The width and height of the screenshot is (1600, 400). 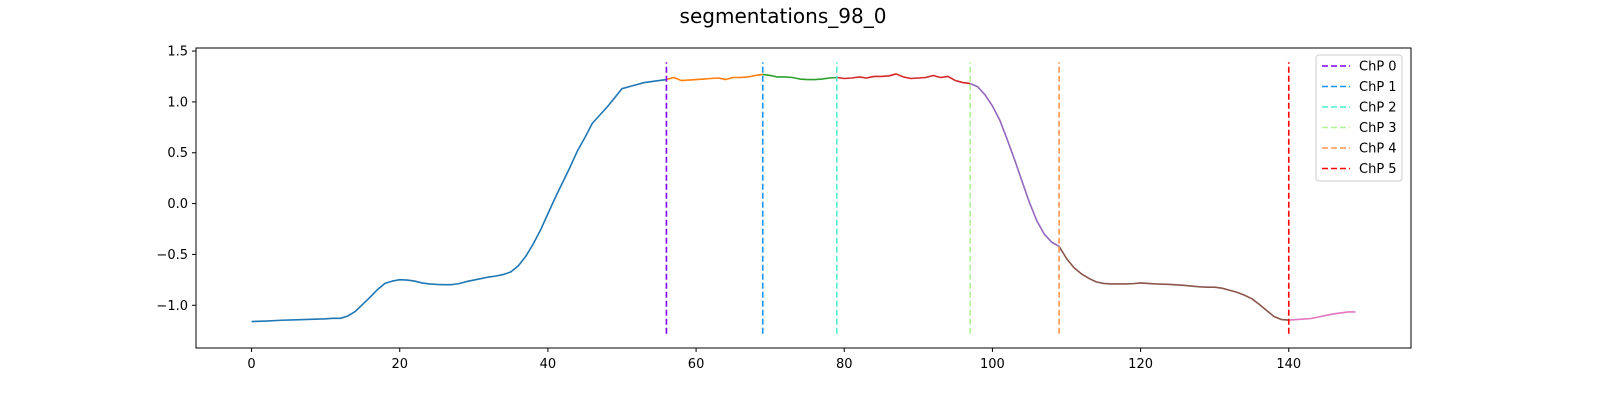 I want to click on x-axis: 0 20 40 60 80 100 120 140, so click(x=774, y=360).